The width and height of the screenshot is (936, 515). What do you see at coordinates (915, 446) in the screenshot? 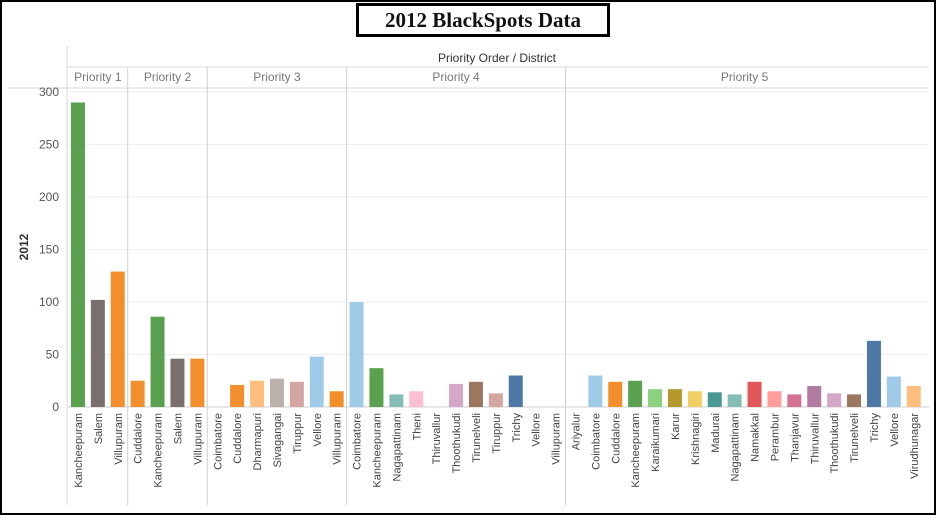
I see `category-label: Virudhunagar` at bounding box center [915, 446].